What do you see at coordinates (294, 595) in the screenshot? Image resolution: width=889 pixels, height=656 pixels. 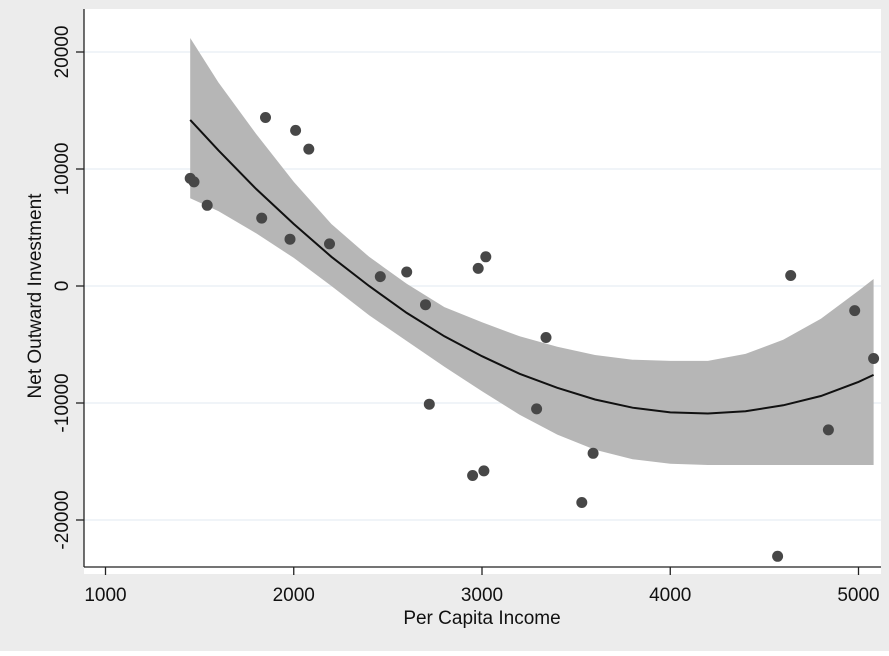 I see `x-tick-label: 2000` at bounding box center [294, 595].